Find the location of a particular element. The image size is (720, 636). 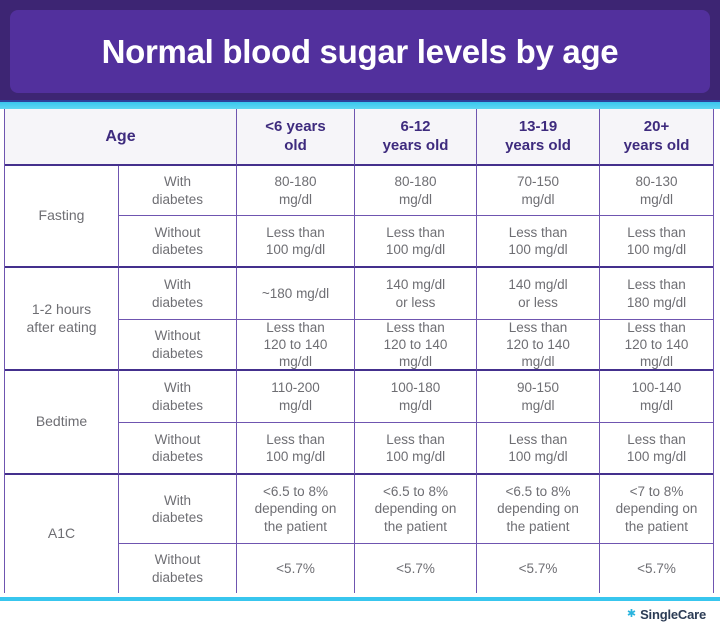

page-title: Normal blood sugar levels by age is located at coordinates (360, 51).